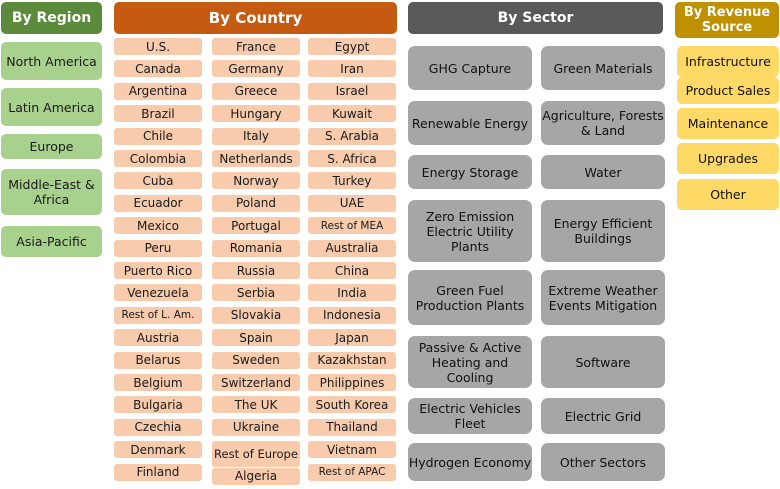  What do you see at coordinates (158, 472) in the screenshot?
I see `country-item: Finland` at bounding box center [158, 472].